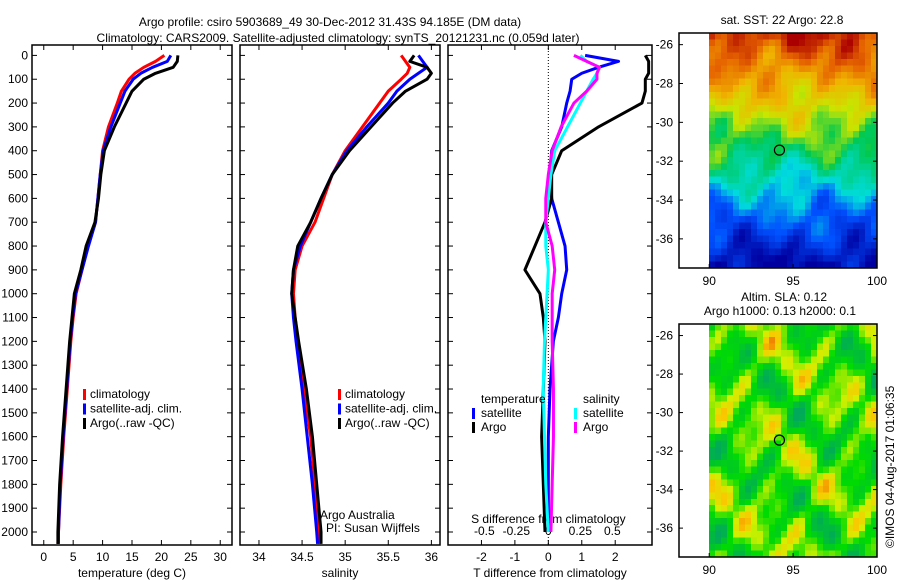 The image size is (900, 580). What do you see at coordinates (14, 389) in the screenshot?
I see `y-tick-label: 1400` at bounding box center [14, 389].